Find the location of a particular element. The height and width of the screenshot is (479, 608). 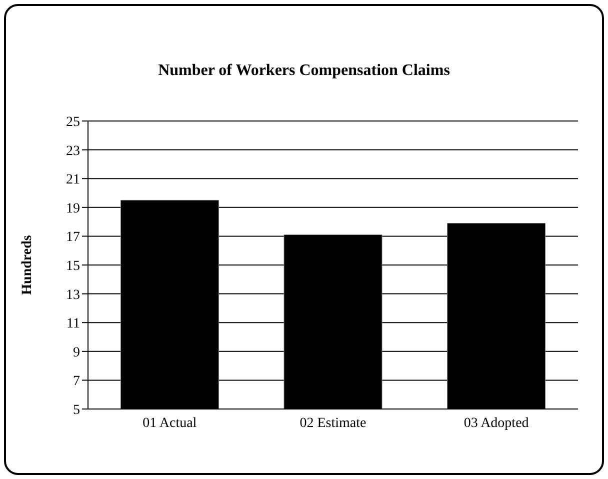

y-tick-label: 7 is located at coordinates (76, 382).